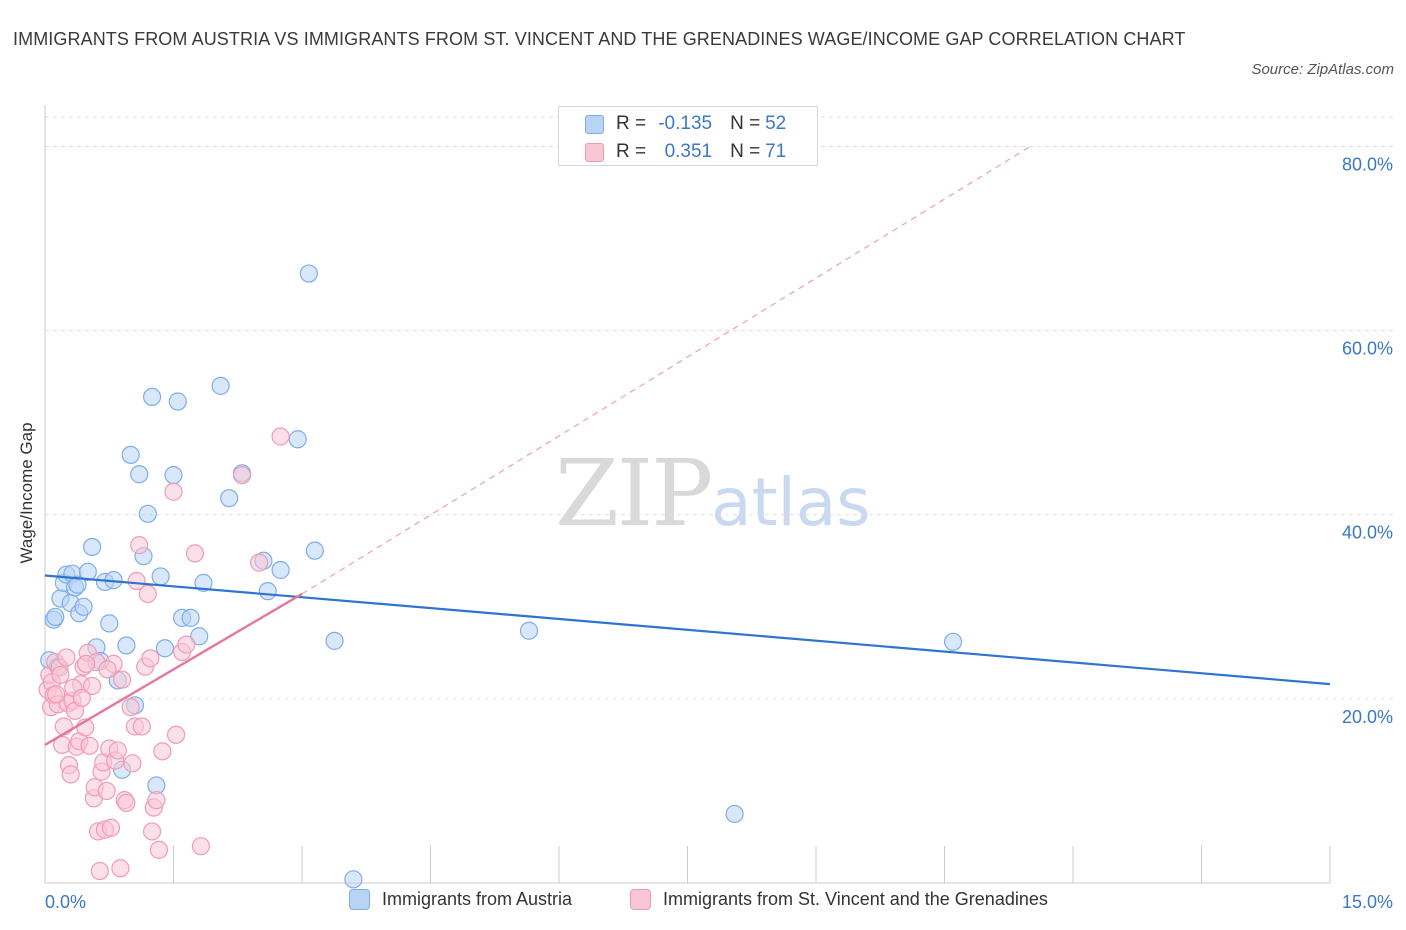 This screenshot has width=1406, height=930. I want to click on legend-label: Immigrants from Austria, so click(477, 899).